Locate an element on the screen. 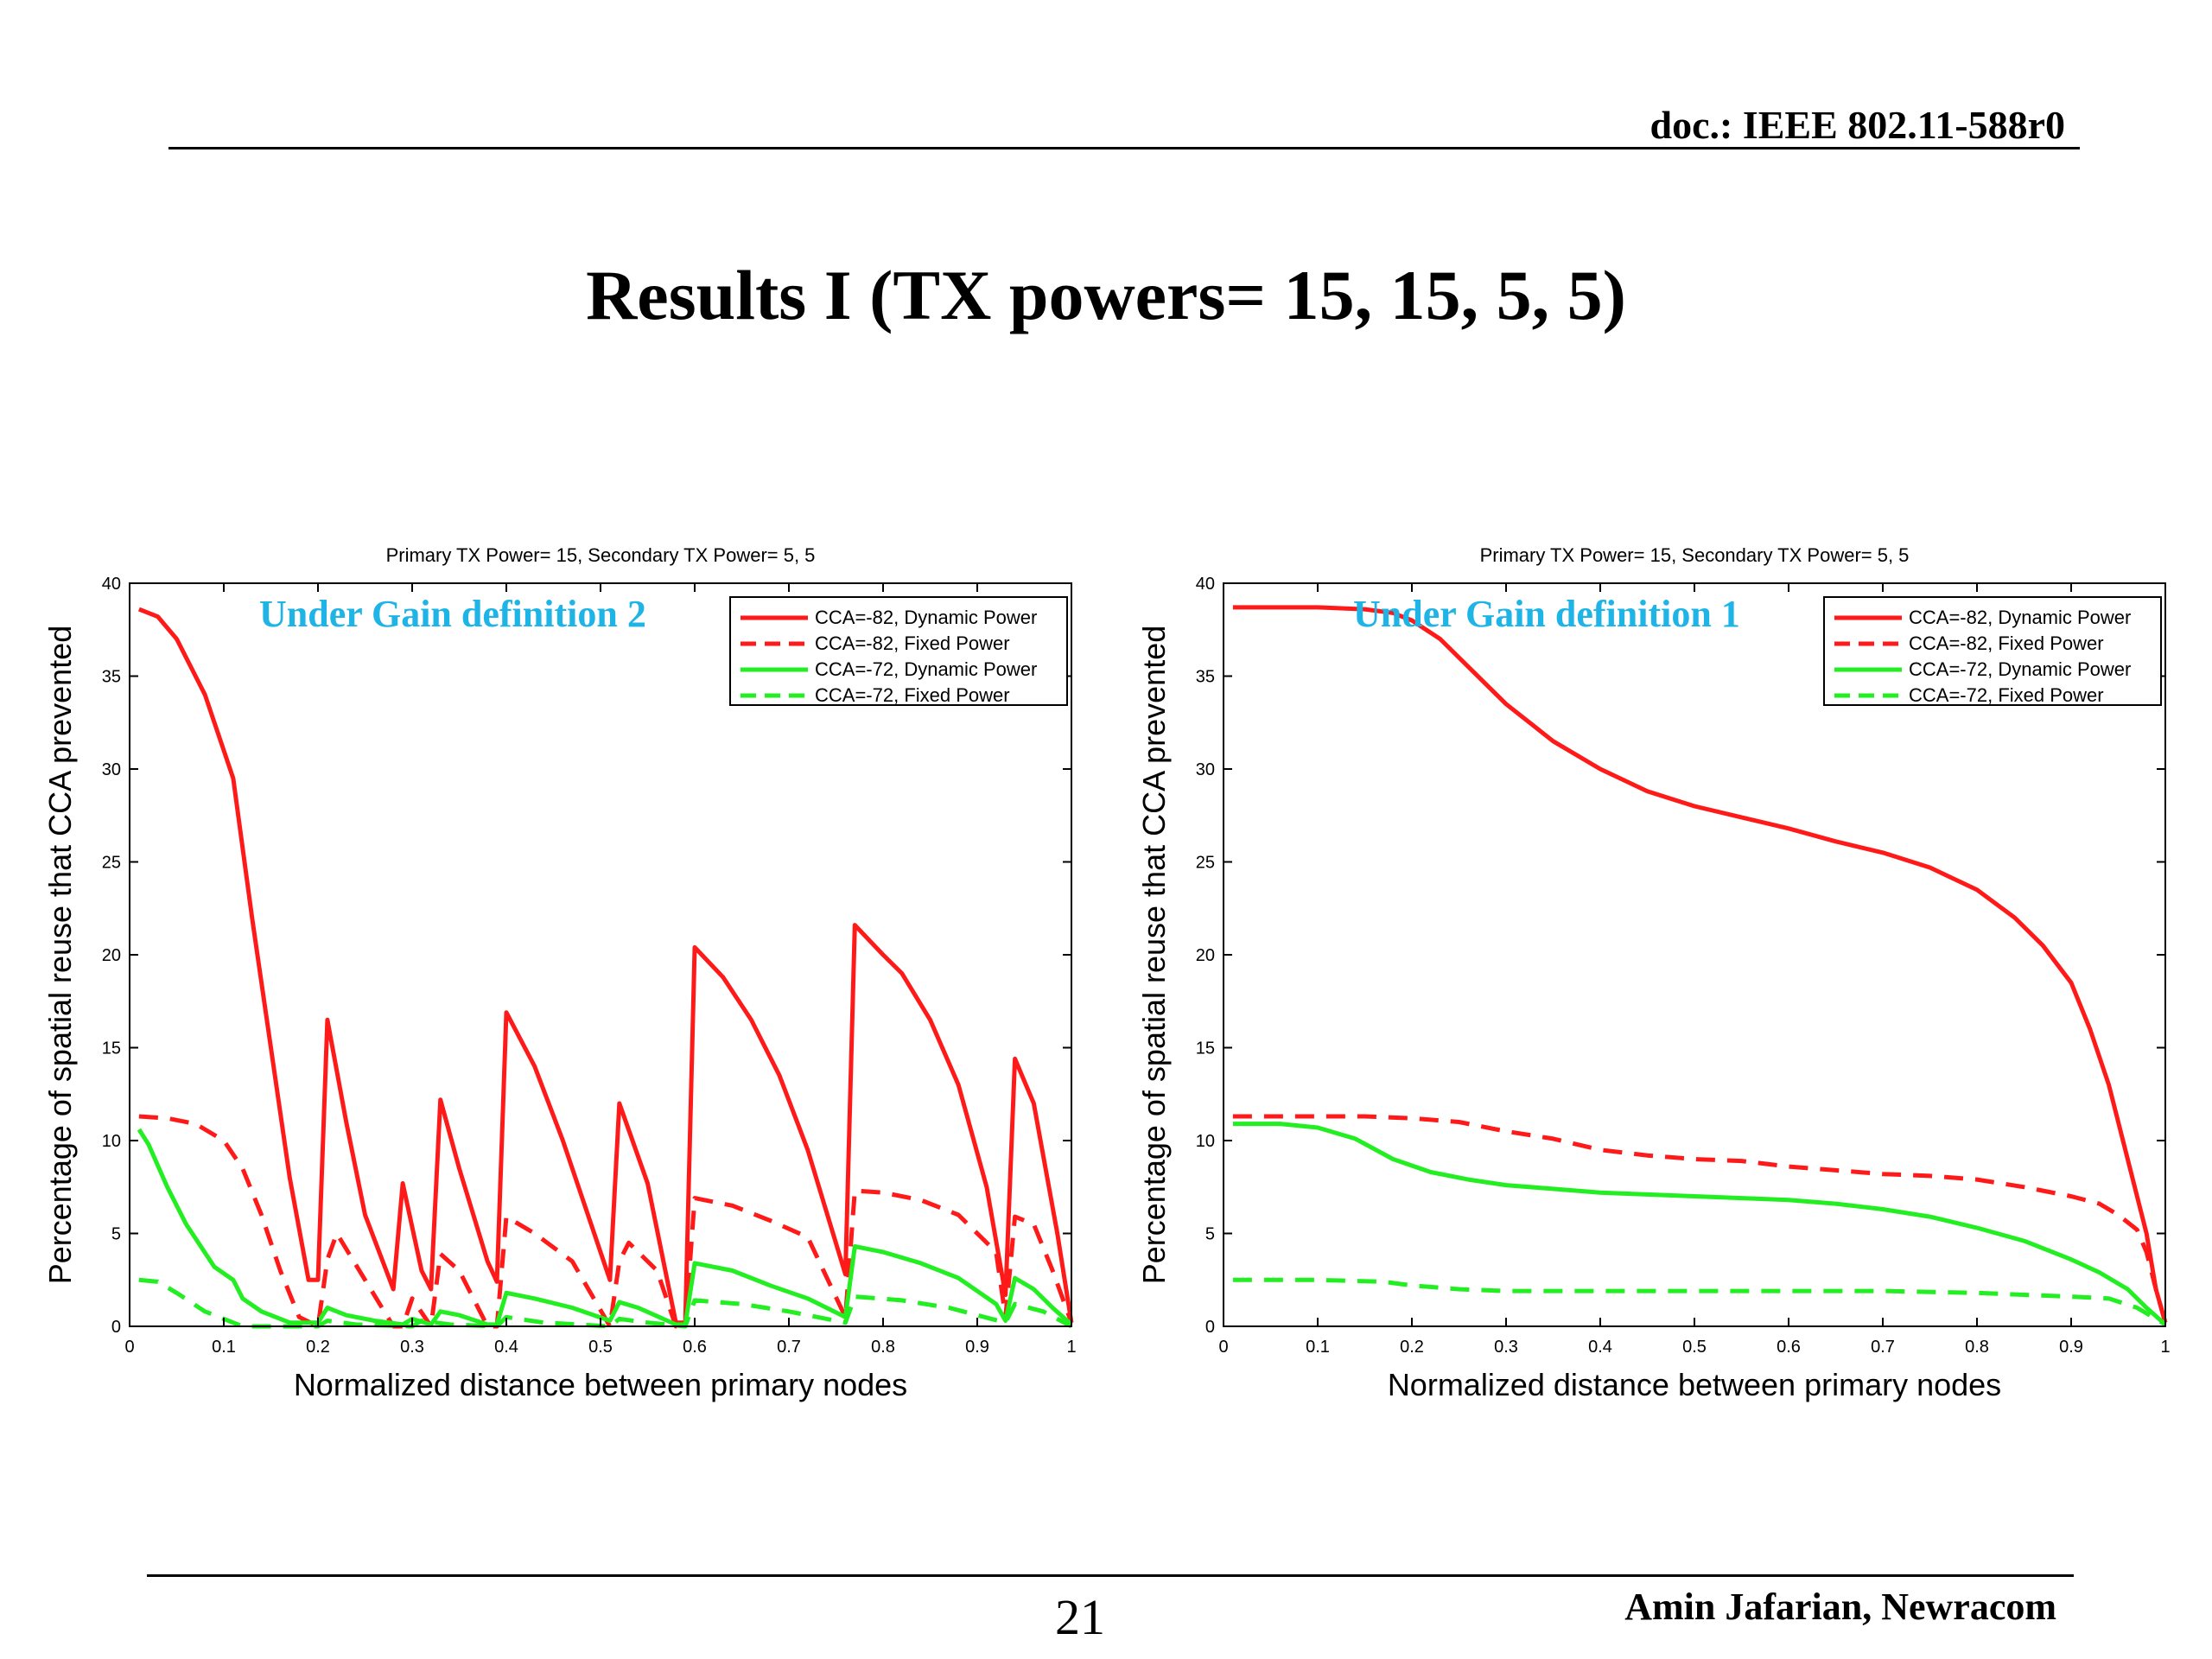 This screenshot has width=2212, height=1659. chart-annotation: Under Gain definition 2 is located at coordinates (452, 614).